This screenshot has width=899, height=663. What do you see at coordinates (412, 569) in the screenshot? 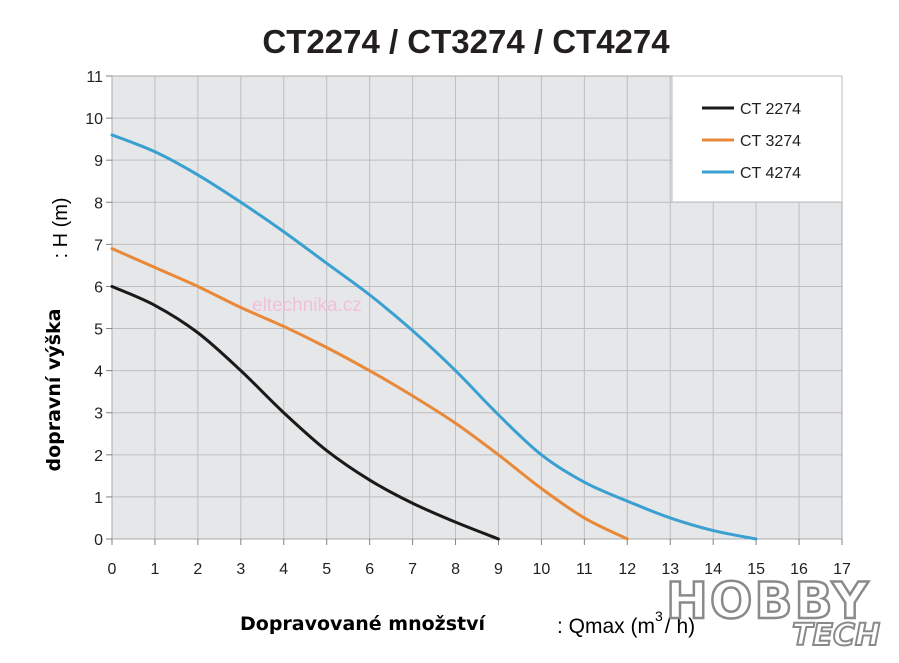
I see `x-tick-label: 7` at bounding box center [412, 569].